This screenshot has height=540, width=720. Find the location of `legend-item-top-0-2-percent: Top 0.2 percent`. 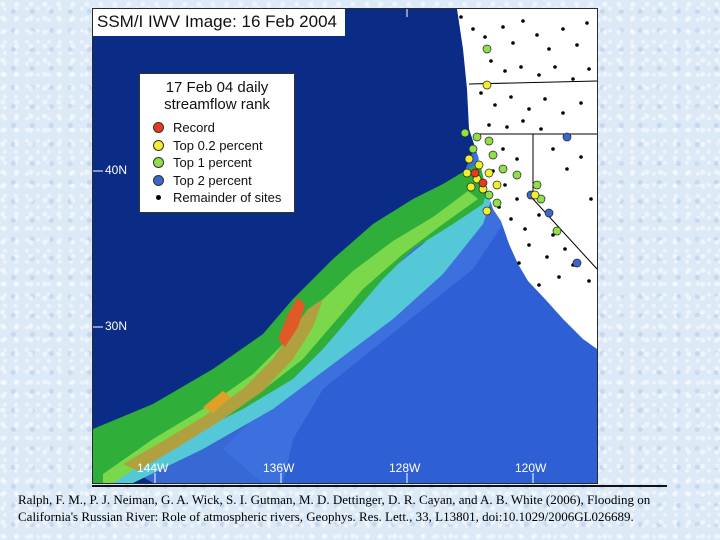

legend-item-top-0-2-percent: Top 0.2 percent is located at coordinates (217, 146).